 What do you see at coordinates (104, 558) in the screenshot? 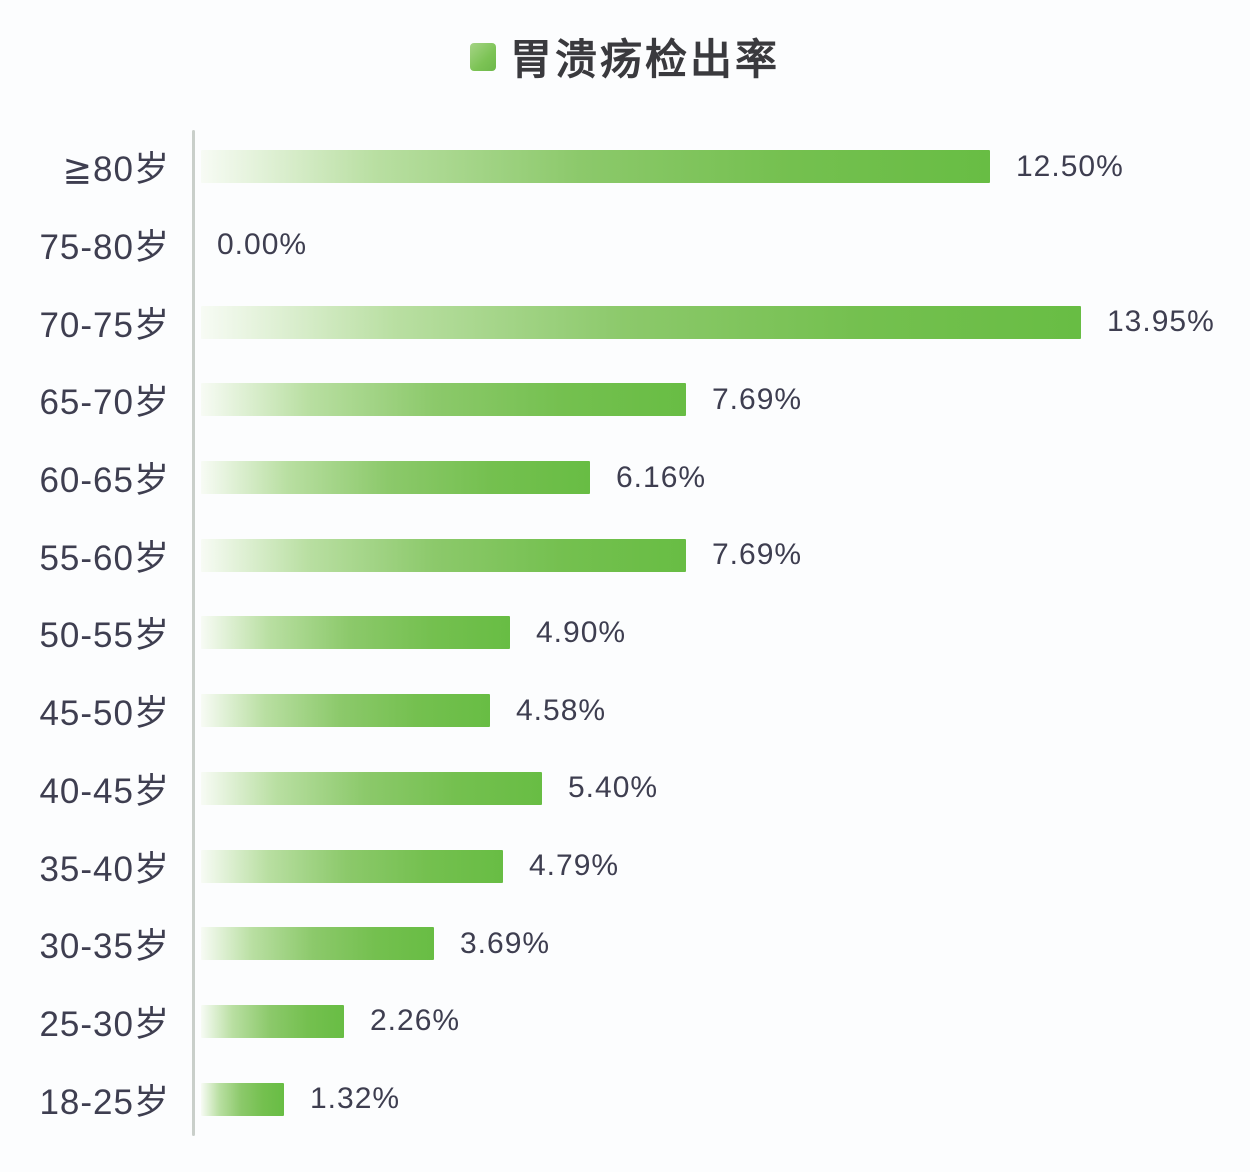
I see `category-label: 55-60岁` at bounding box center [104, 558].